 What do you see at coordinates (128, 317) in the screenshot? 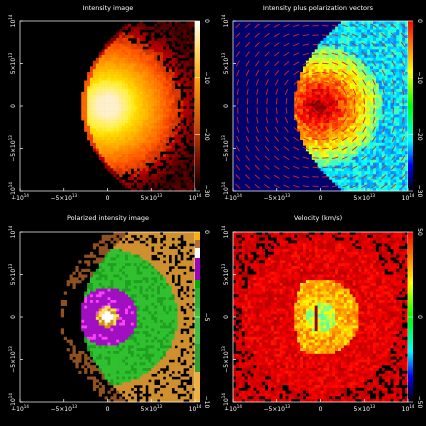
I see `heatmap-area` at bounding box center [128, 317].